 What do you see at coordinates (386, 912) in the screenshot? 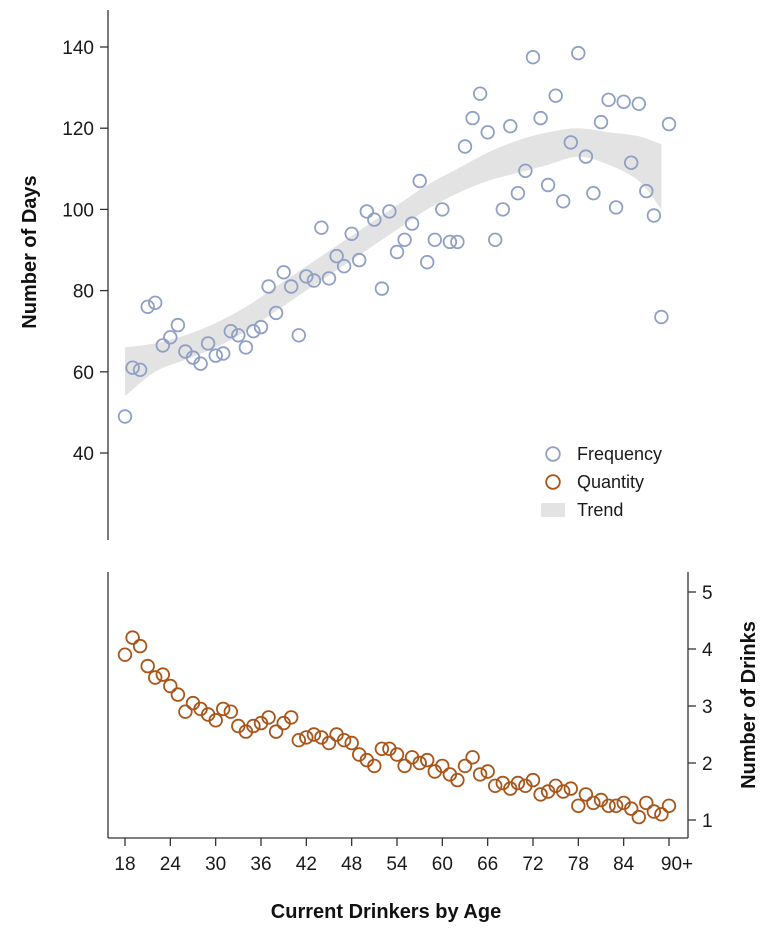
I see `x-axis-title: Current Drinkers by Age` at bounding box center [386, 912].